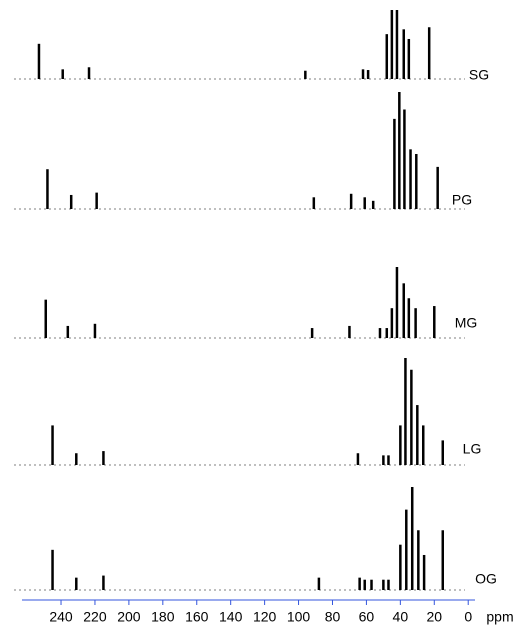 The width and height of the screenshot is (520, 641). Describe the element at coordinates (231, 617) in the screenshot. I see `x-tick-label: 140` at that location.